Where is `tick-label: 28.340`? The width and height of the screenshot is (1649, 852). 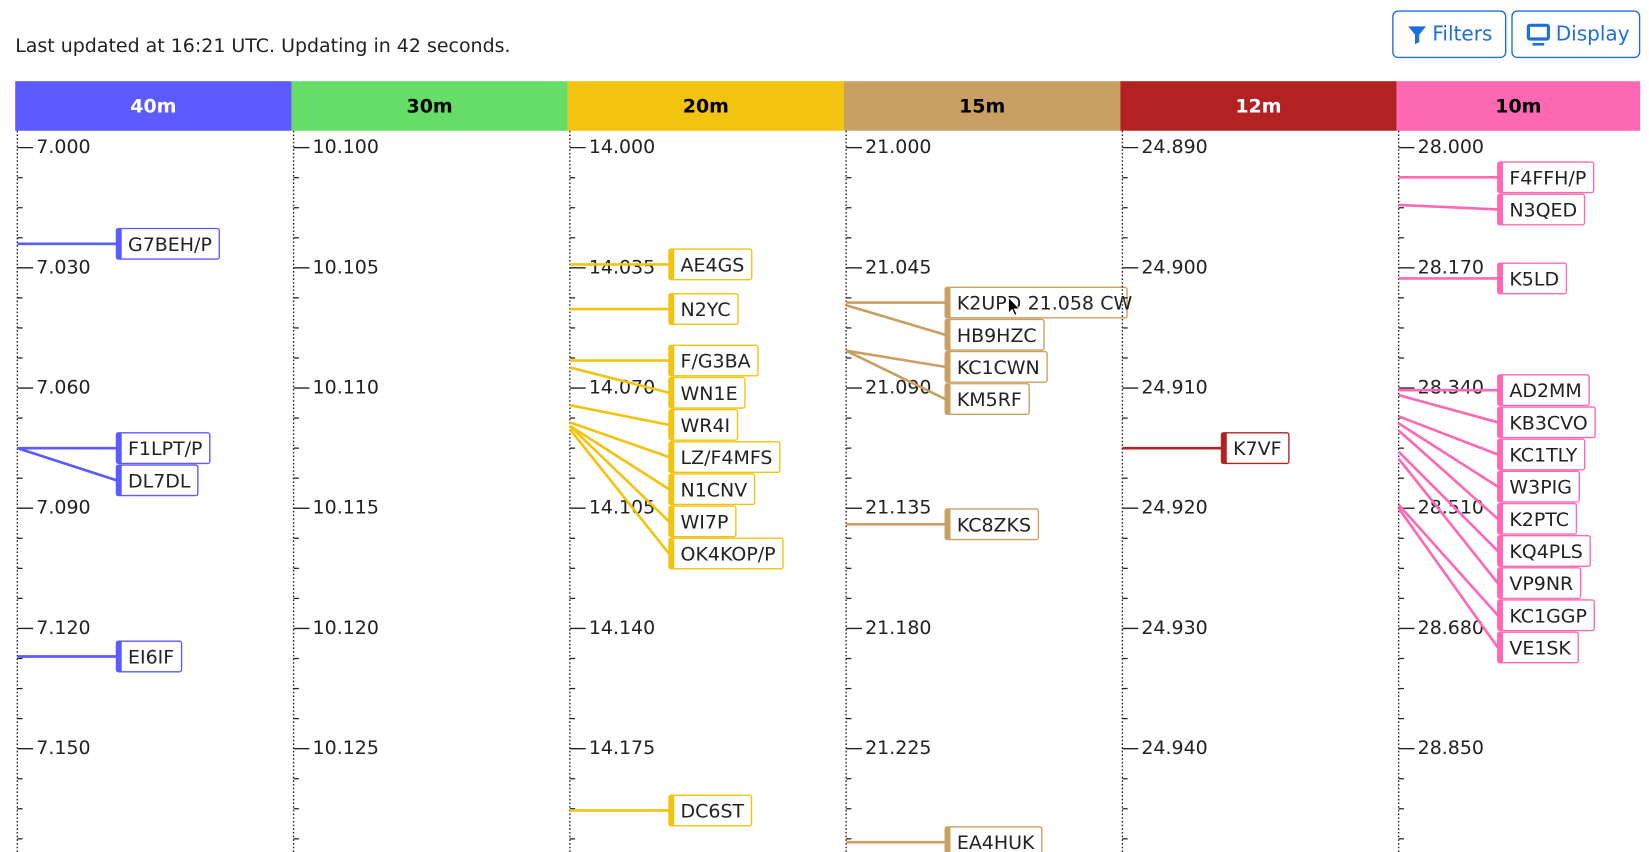 tick-label: 28.340 is located at coordinates (1451, 388).